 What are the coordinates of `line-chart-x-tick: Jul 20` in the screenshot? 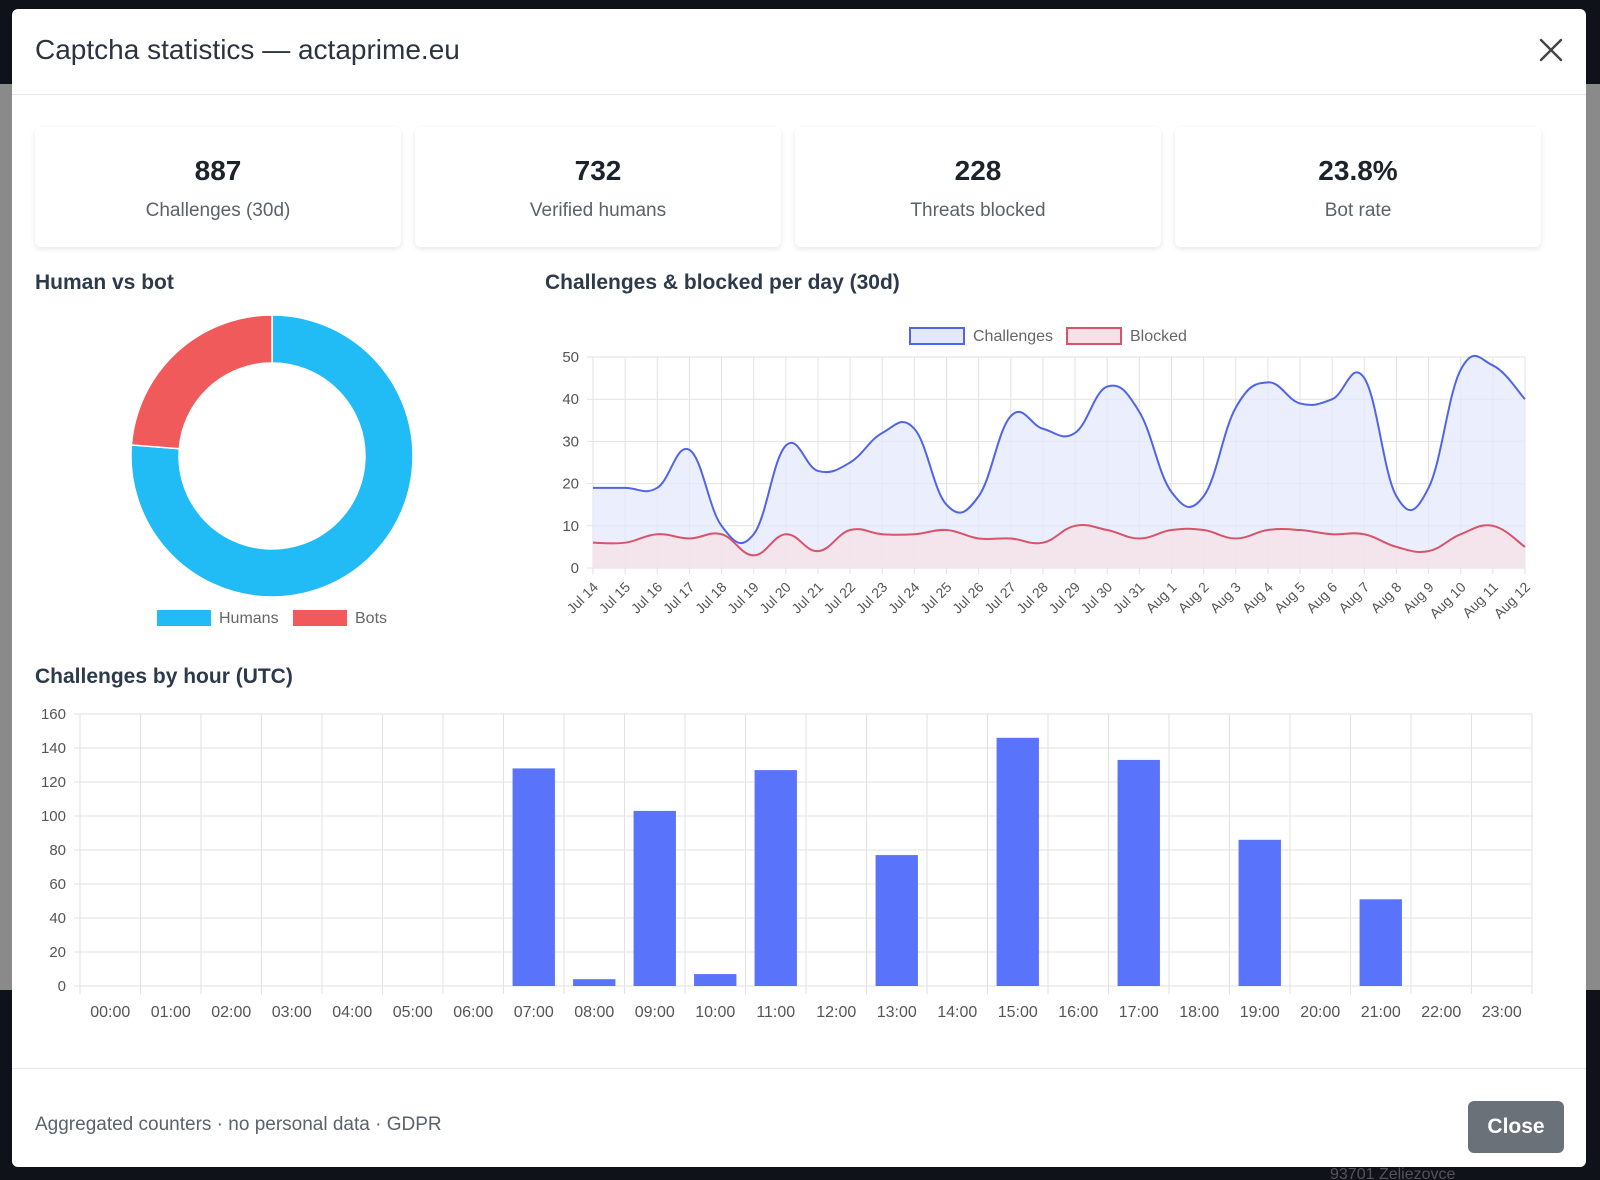 It's located at (775, 598).